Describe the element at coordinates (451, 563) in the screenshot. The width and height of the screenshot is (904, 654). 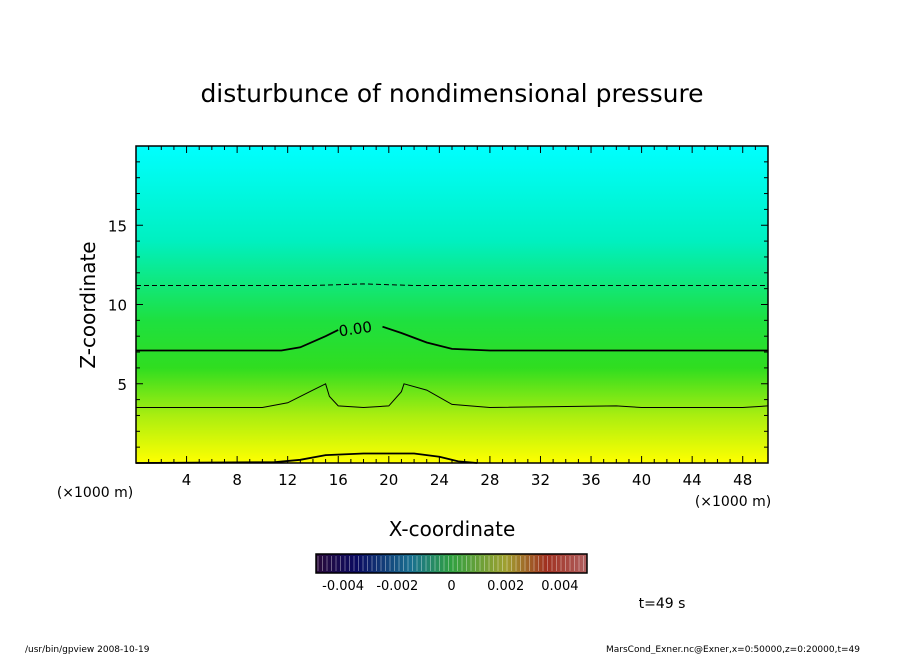
I see `colorbar` at that location.